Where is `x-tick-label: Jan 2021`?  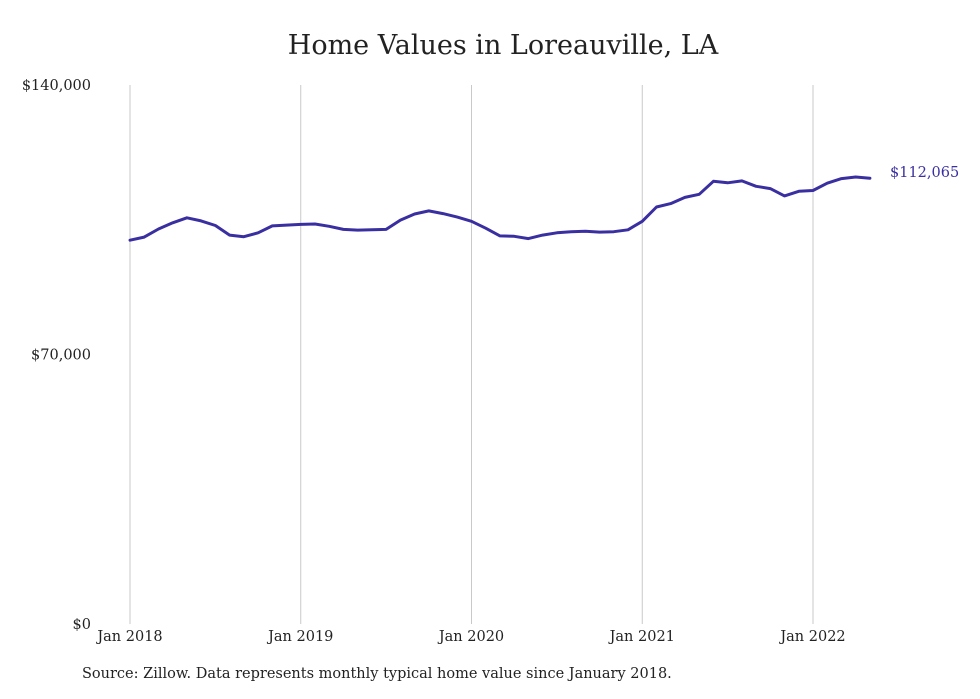 x-tick-label: Jan 2021 is located at coordinates (641, 637).